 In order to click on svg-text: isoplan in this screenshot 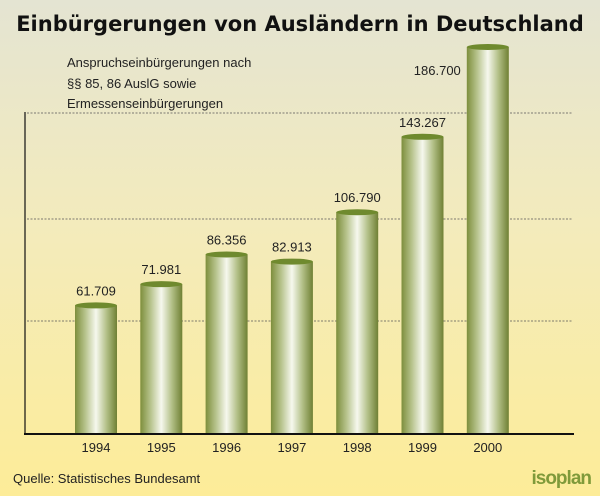, I will do `click(561, 478)`.